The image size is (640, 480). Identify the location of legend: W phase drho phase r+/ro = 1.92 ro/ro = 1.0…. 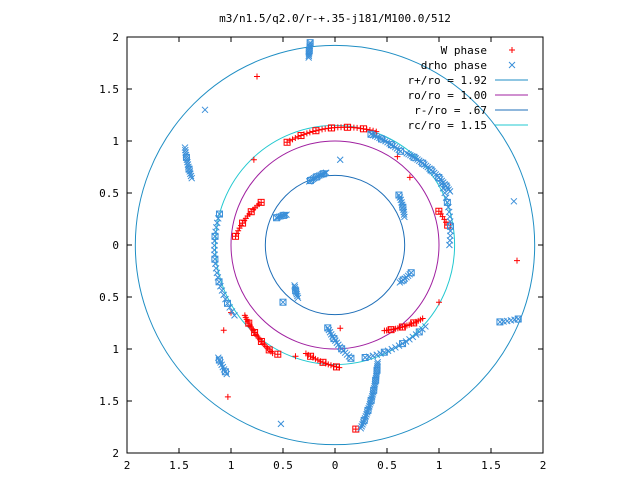
(468, 88).